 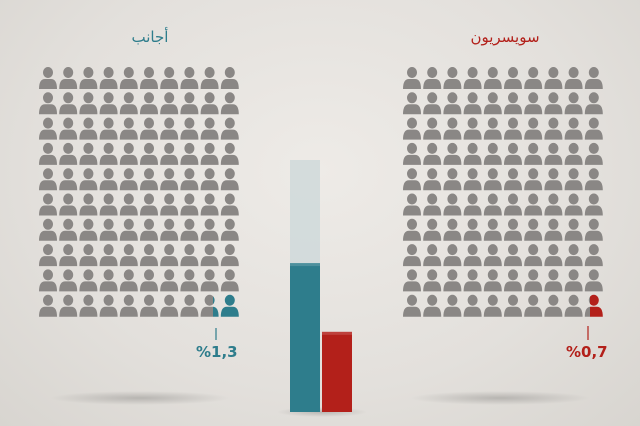 I want to click on group-title-swiss: سويسريون, so click(x=505, y=37).